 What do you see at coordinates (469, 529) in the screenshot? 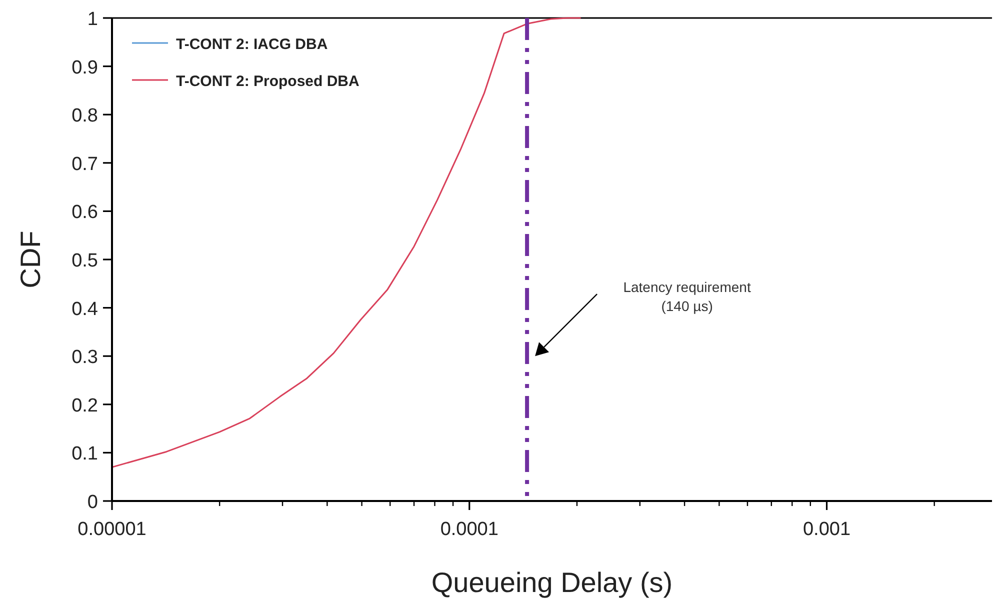
I see `x-tick-label: 0.0001` at bounding box center [469, 529].